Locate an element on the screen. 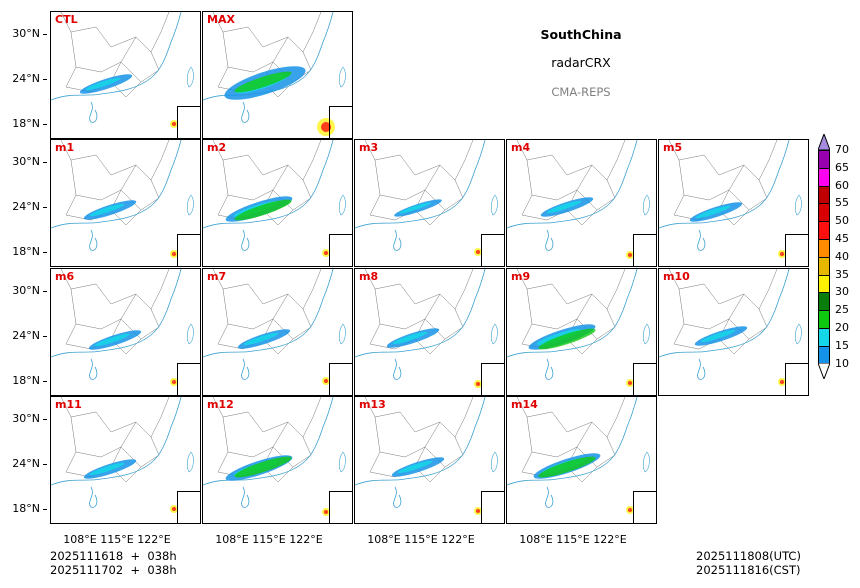  valid-time-cst: 2025111816(CST) is located at coordinates (748, 570).